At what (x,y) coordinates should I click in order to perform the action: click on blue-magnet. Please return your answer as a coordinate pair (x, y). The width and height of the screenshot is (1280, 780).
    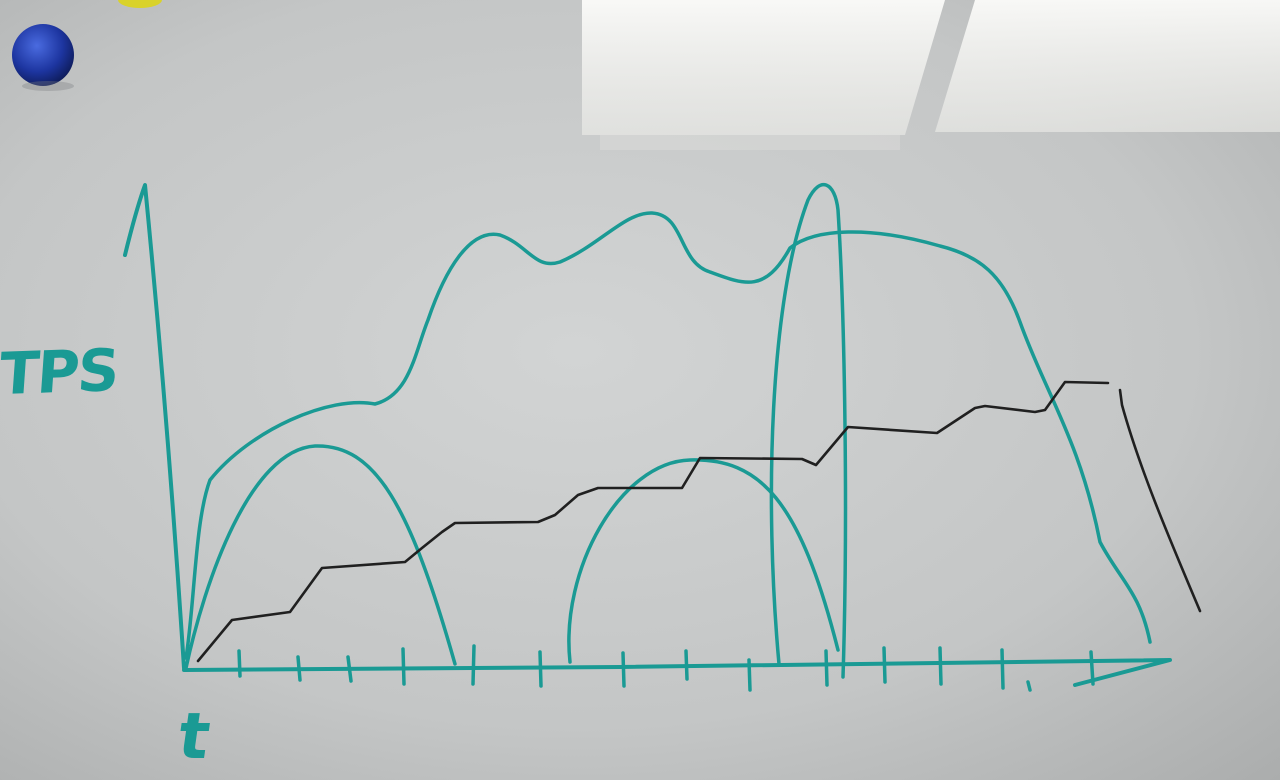
    Looking at the image, I should click on (43, 55).